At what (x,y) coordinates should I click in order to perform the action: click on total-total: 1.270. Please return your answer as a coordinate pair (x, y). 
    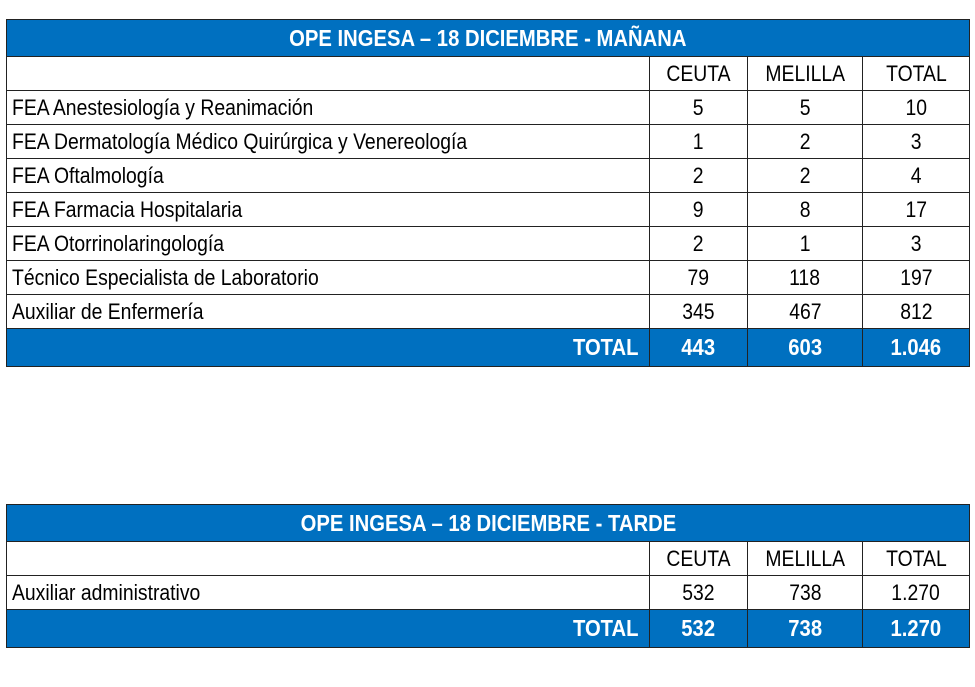
    Looking at the image, I should click on (916, 628).